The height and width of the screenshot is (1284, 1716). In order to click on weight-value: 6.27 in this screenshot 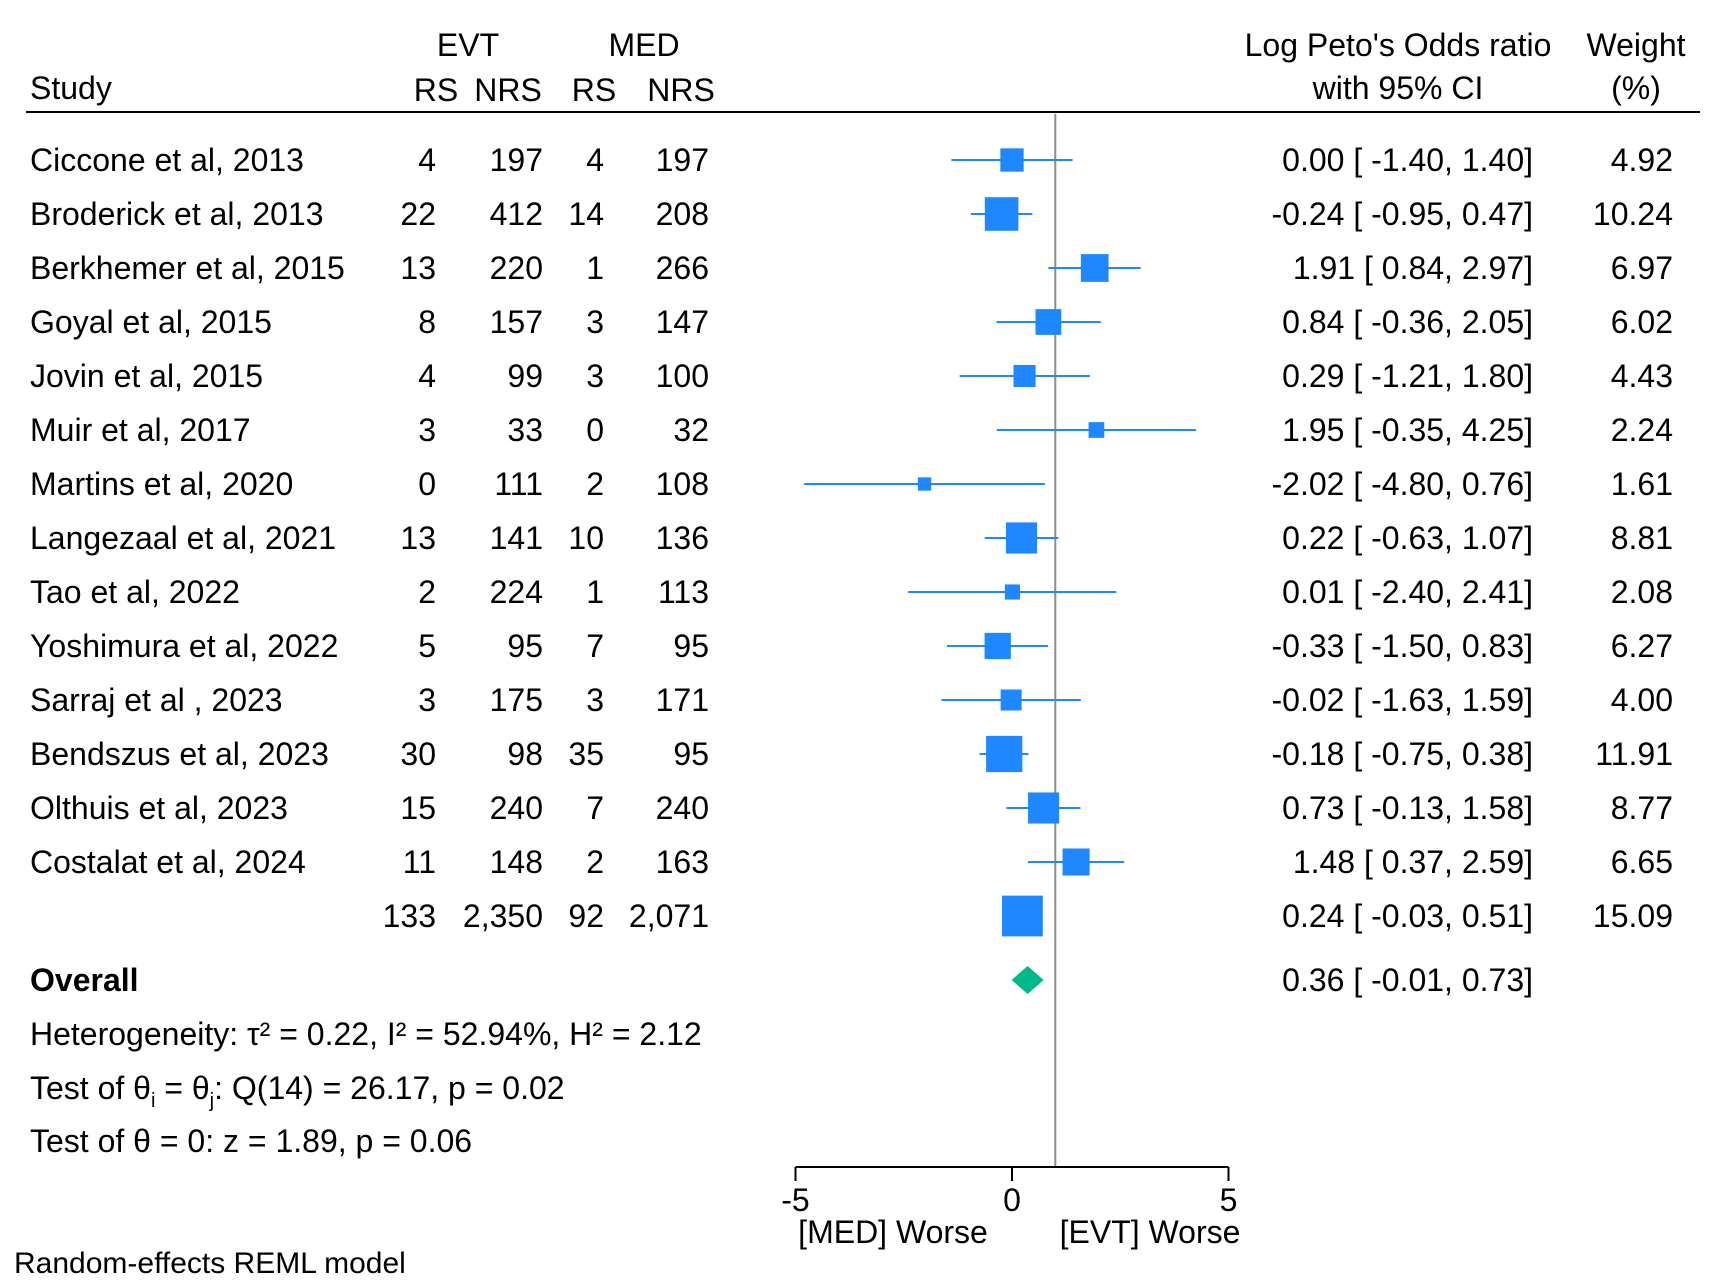, I will do `click(1642, 646)`.